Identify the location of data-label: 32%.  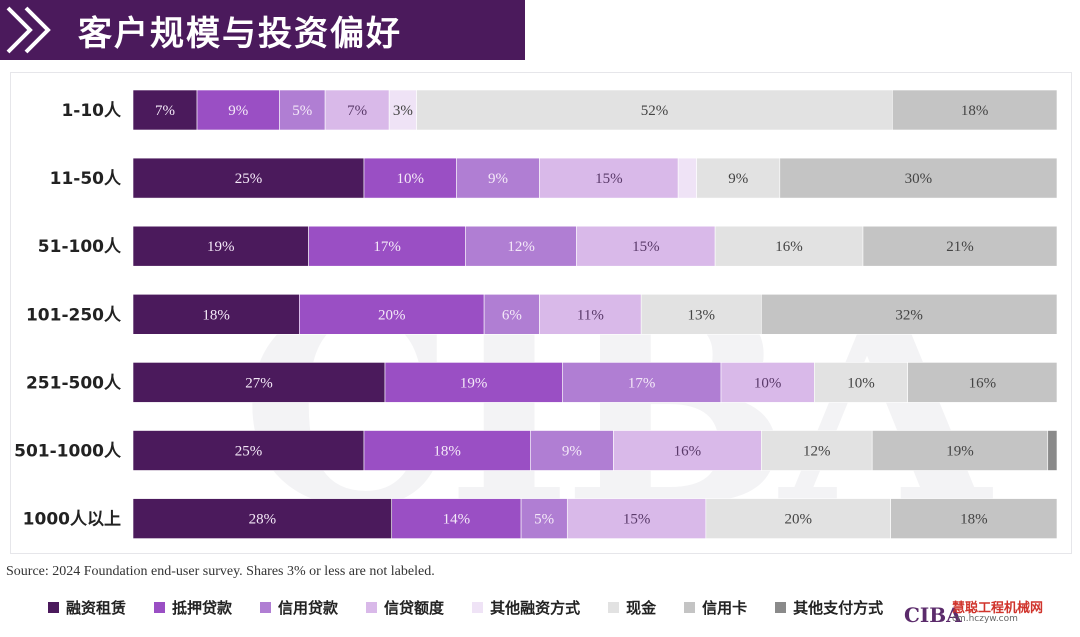
(909, 315).